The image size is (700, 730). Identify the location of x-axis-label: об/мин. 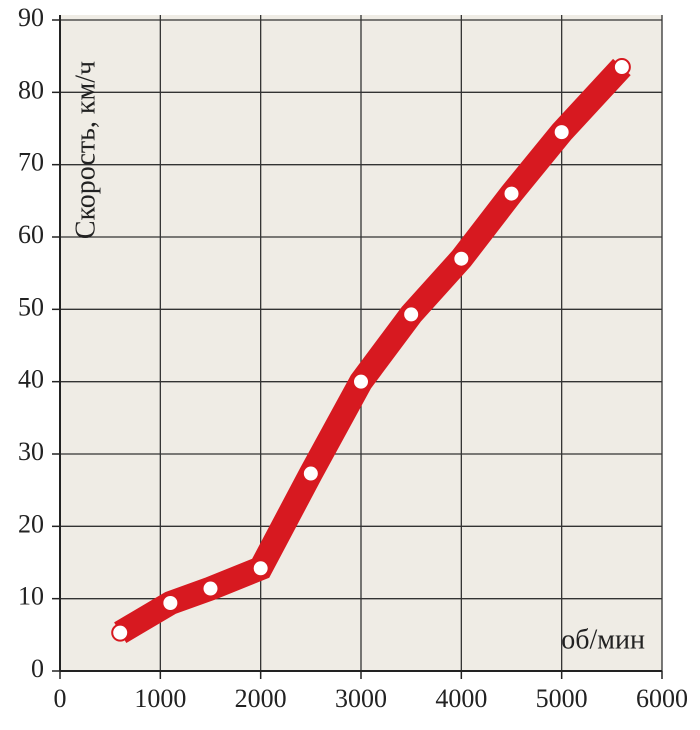
(603, 639).